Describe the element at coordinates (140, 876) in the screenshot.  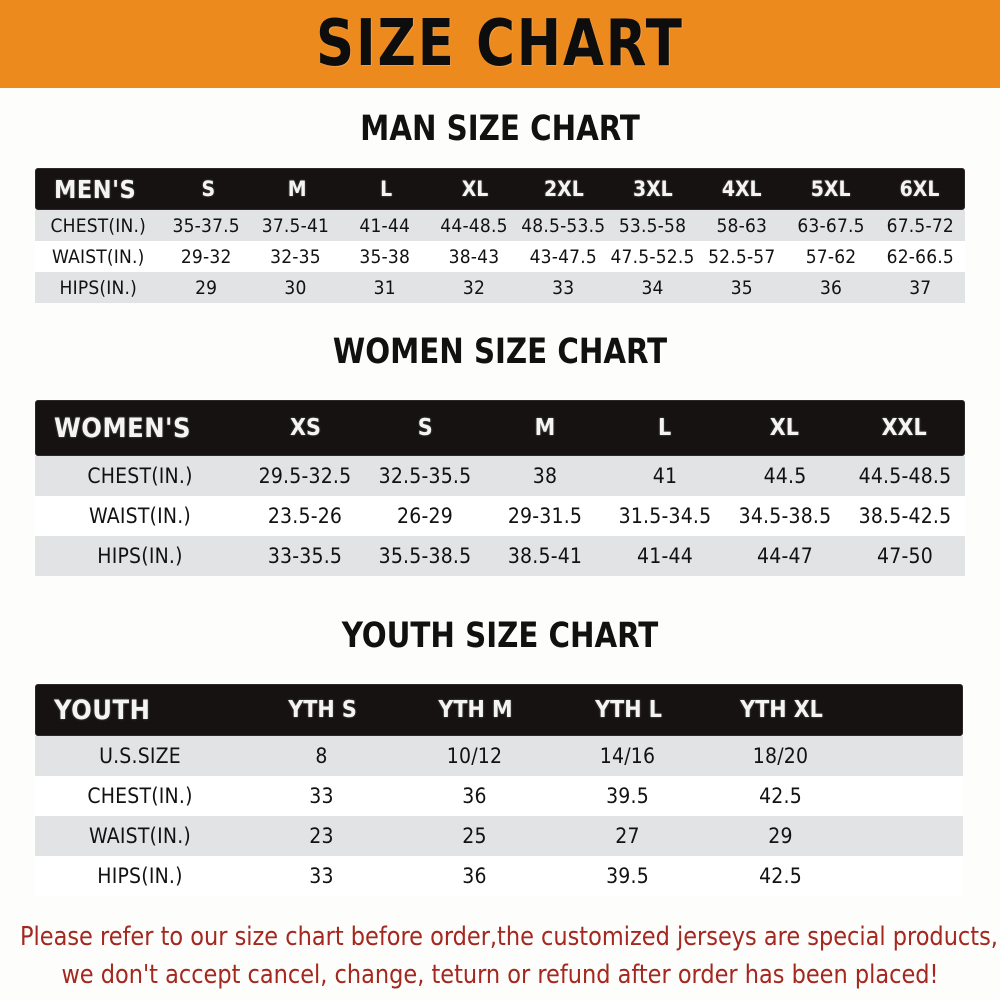
I see `youth-row-3-label: HIPS(IN.)` at that location.